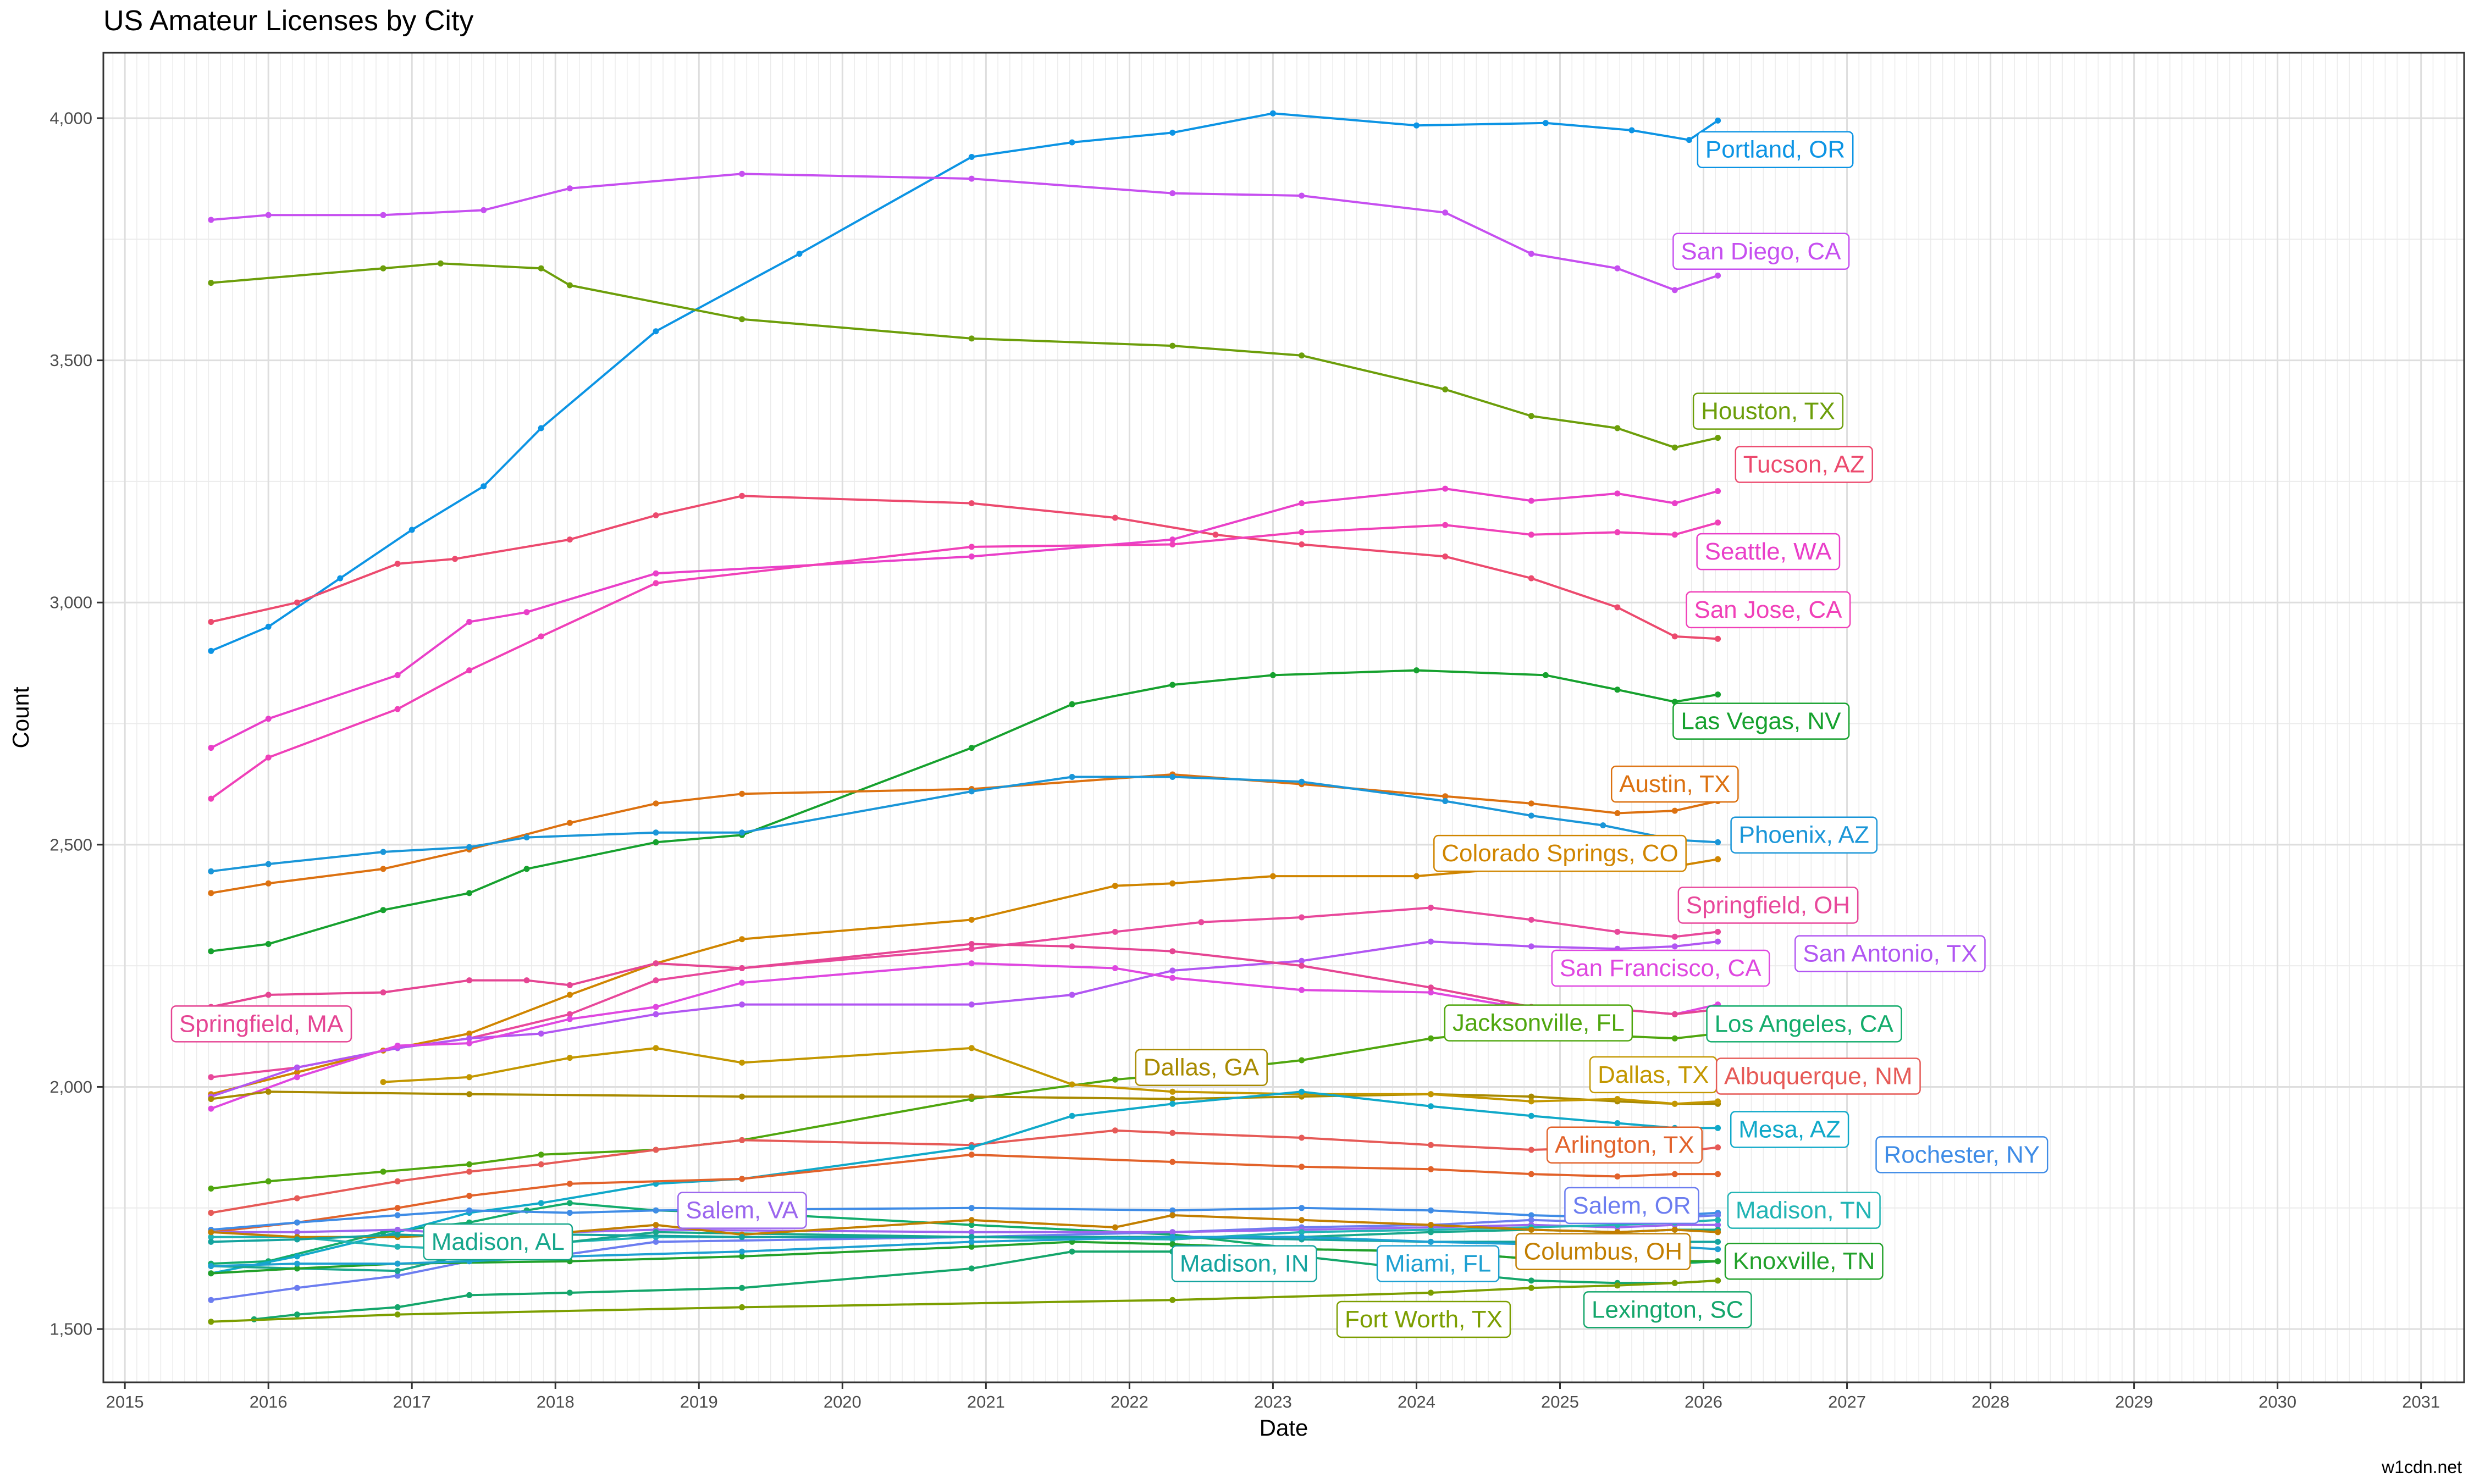 The image size is (2474, 1484). I want to click on y-tick-label: 4,000, so click(70, 118).